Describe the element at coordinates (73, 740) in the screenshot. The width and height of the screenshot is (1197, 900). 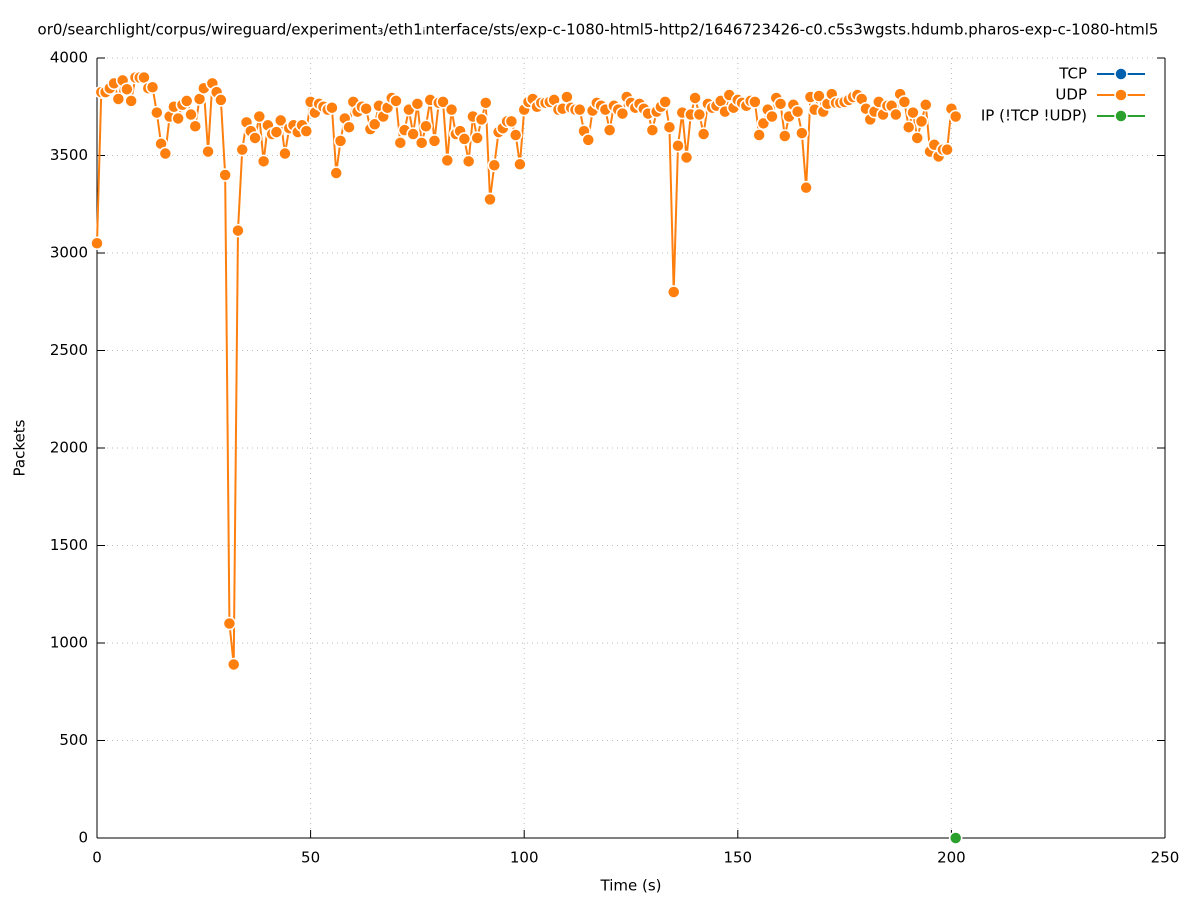
I see `y-tick-label: 500` at that location.